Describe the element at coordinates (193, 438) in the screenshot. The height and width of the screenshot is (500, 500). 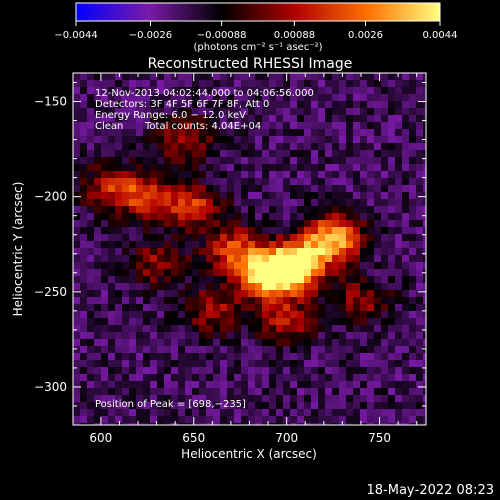
I see `x-tick-label: 650` at that location.